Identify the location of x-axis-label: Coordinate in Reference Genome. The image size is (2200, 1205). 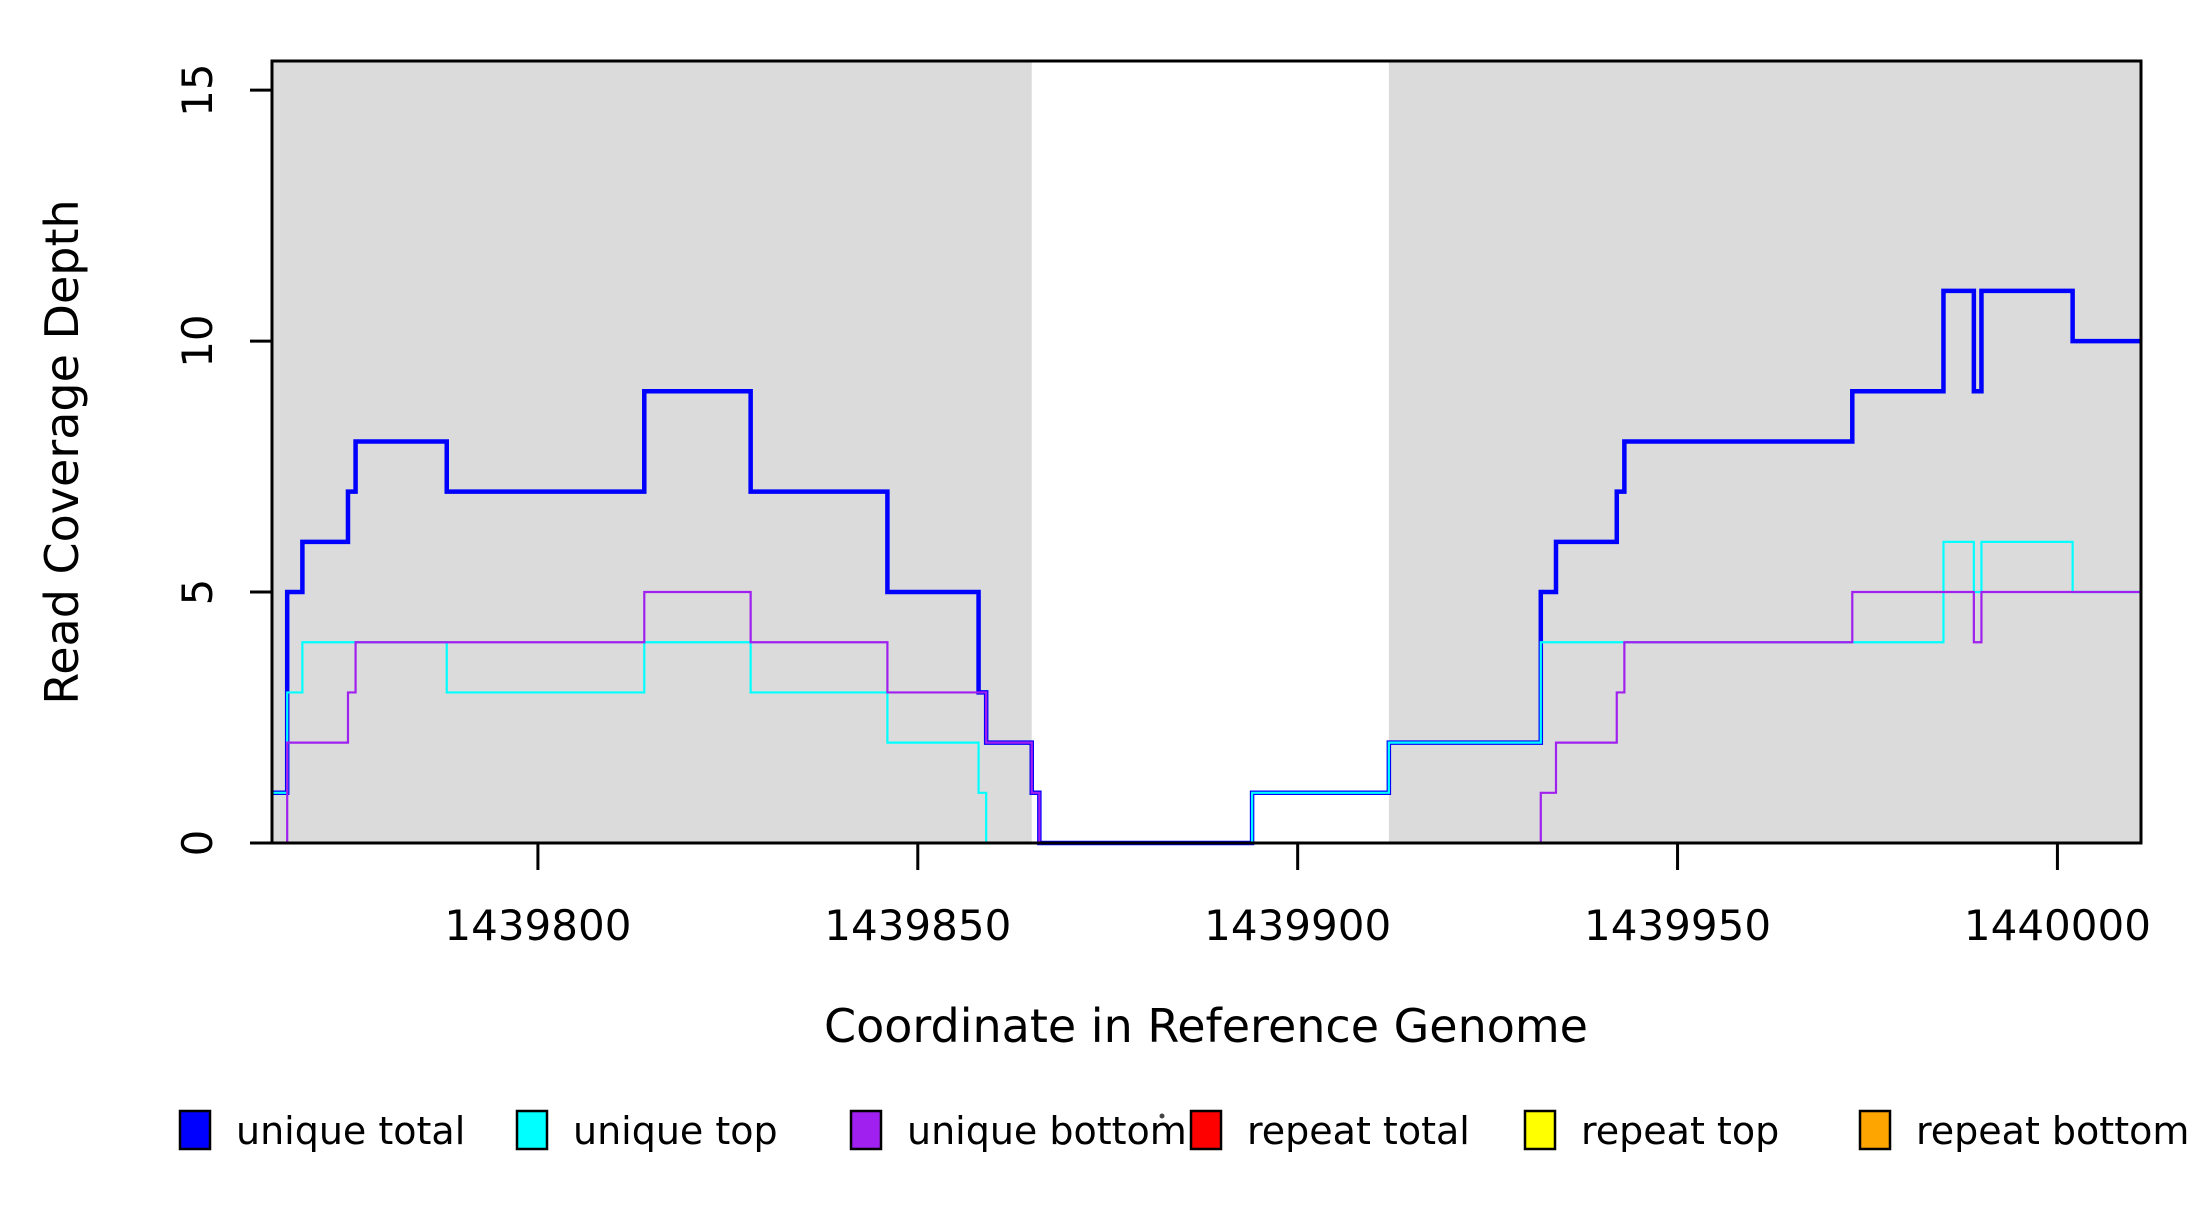
(1206, 1026).